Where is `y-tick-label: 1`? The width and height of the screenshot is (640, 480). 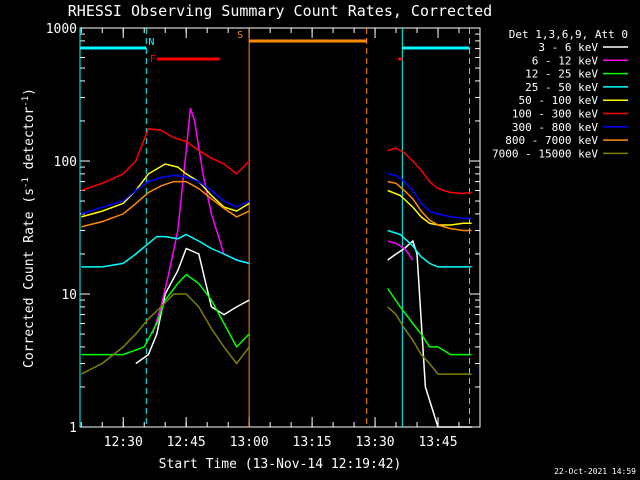
y-tick-label: 1 is located at coordinates (73, 428).